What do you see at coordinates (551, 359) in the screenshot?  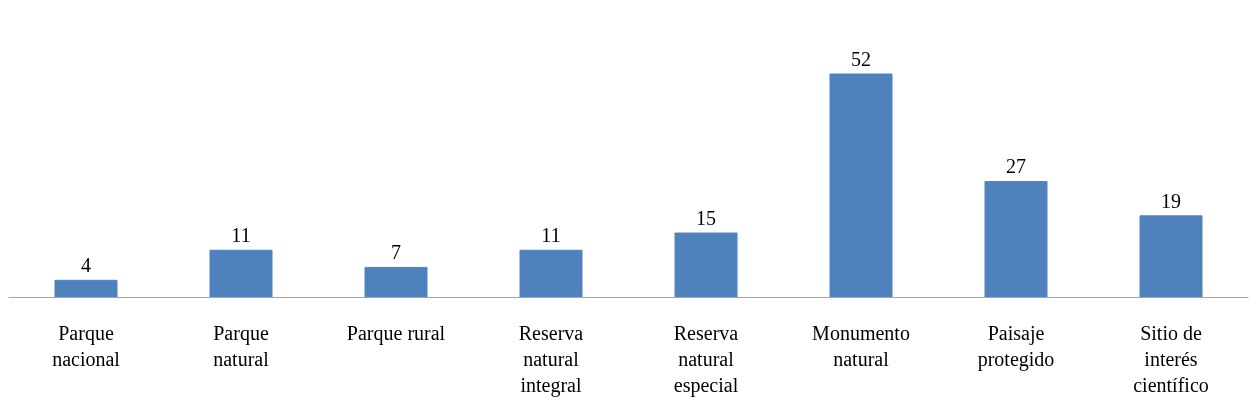 I see `x-tick-label: Reserva natural integral` at bounding box center [551, 359].